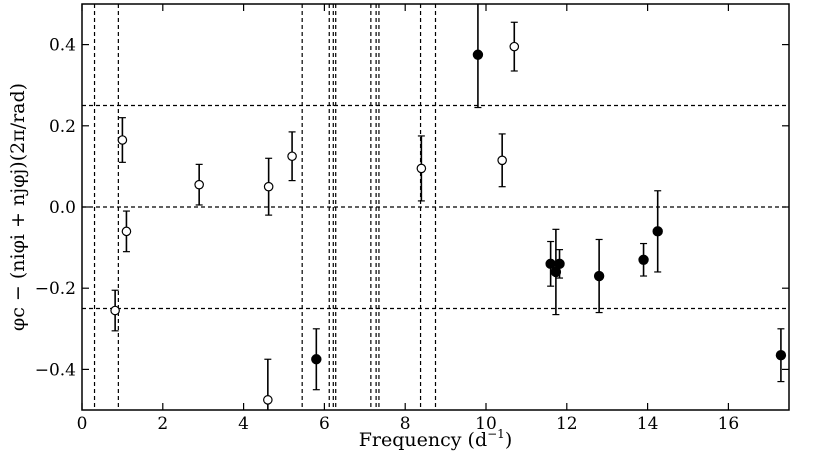  Describe the element at coordinates (496, 434) in the screenshot. I see `x-axis-label-sup: −1` at that location.